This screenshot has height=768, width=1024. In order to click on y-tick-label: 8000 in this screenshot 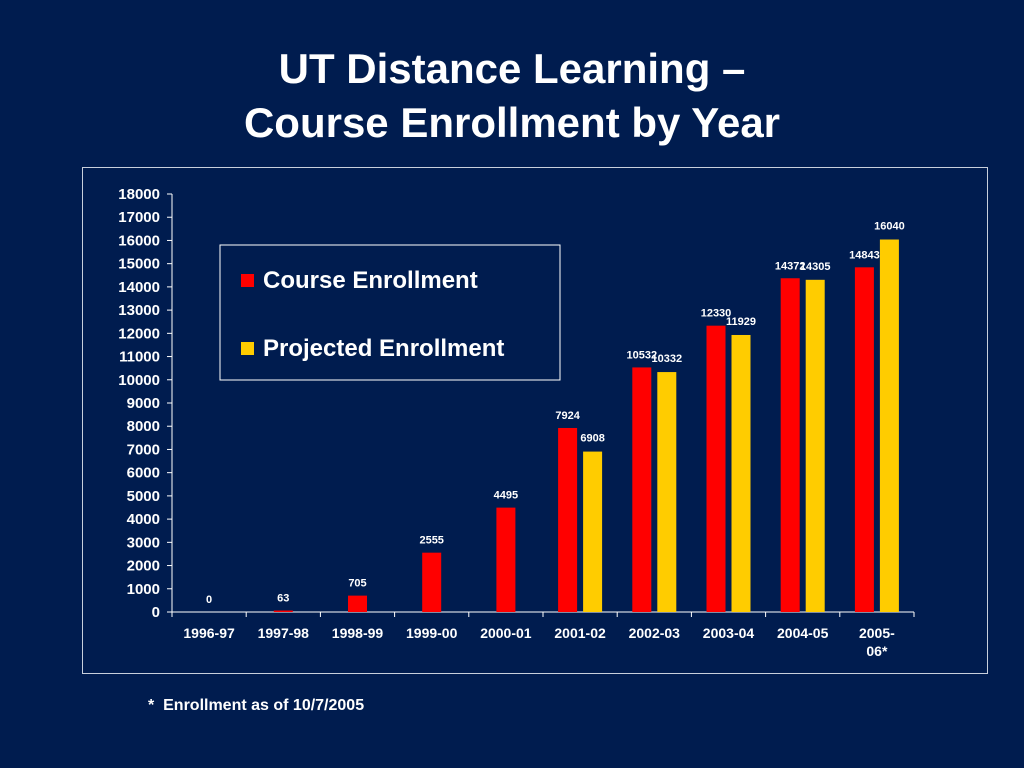, I will do `click(143, 426)`.